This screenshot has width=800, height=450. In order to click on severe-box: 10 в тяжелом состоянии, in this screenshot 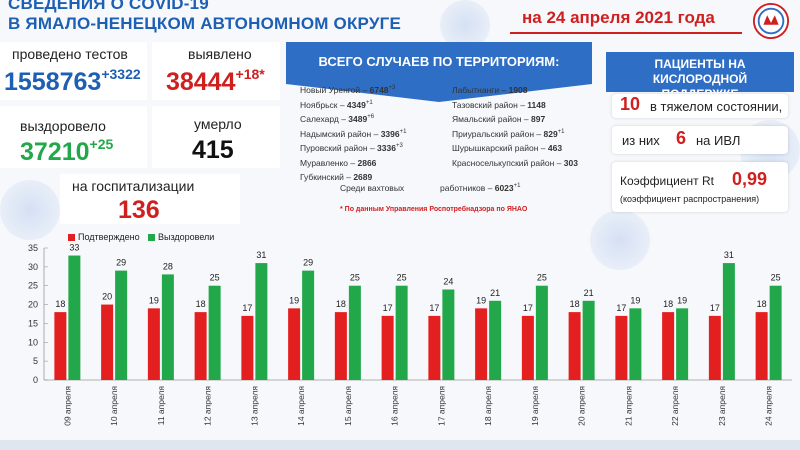, I will do `click(700, 106)`.